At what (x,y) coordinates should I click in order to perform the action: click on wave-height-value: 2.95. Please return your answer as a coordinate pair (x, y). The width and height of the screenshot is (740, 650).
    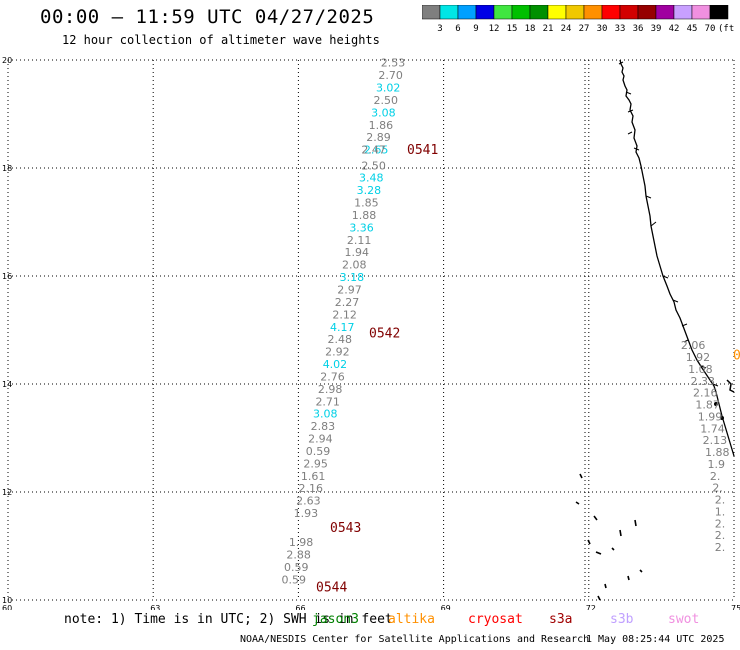
    Looking at the image, I should click on (315, 463).